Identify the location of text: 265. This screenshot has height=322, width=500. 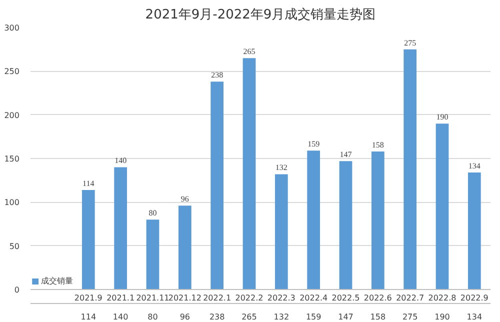
(249, 51).